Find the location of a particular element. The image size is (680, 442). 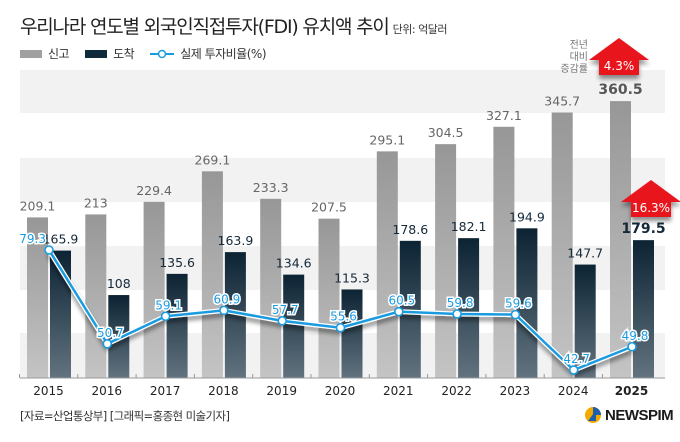

change-arrow-arrival is located at coordinates (650, 198).